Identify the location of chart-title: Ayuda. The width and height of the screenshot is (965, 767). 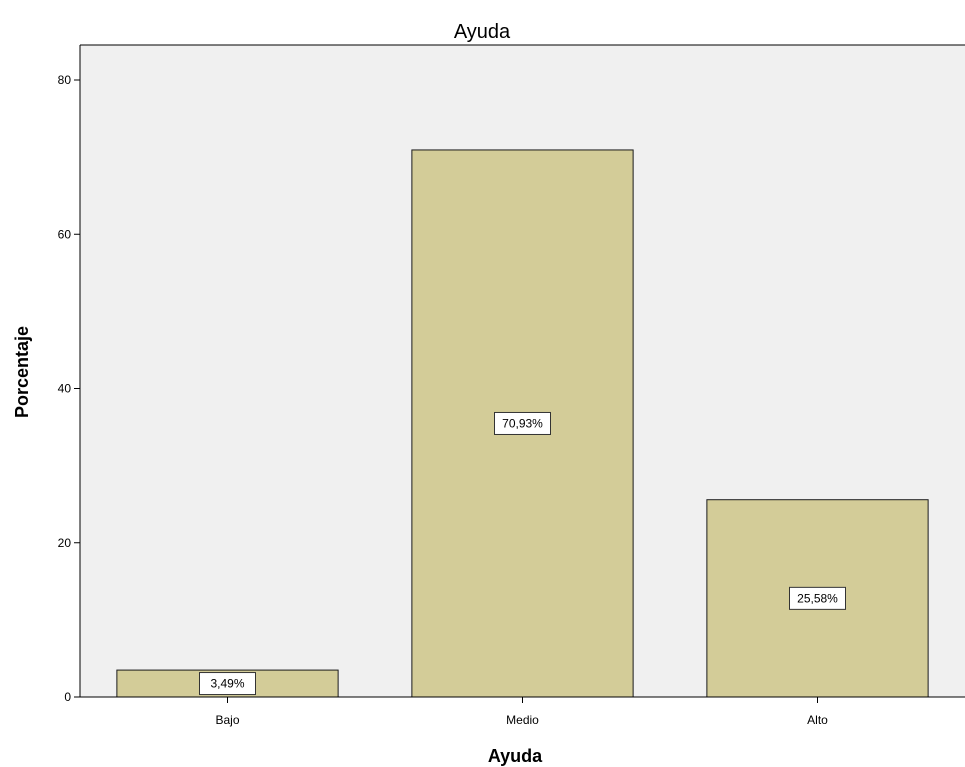
(482, 32).